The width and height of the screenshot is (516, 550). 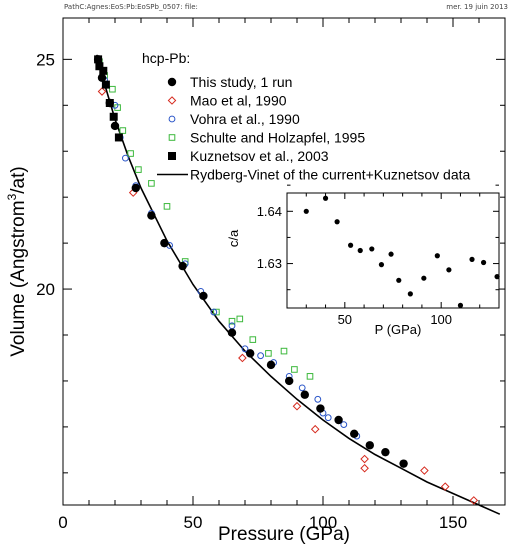 I want to click on legend-label: Vohra et al., 1990, so click(x=245, y=119).